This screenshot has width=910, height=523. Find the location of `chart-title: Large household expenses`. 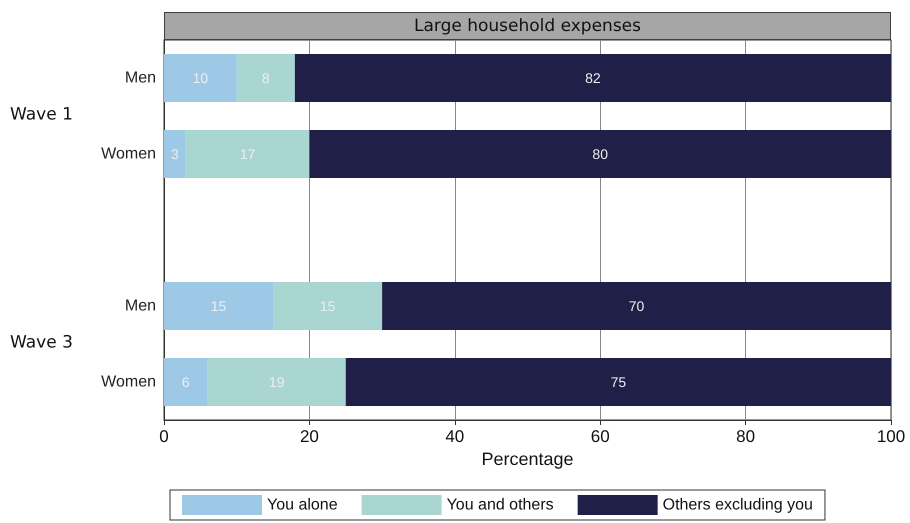

chart-title: Large household expenses is located at coordinates (527, 26).